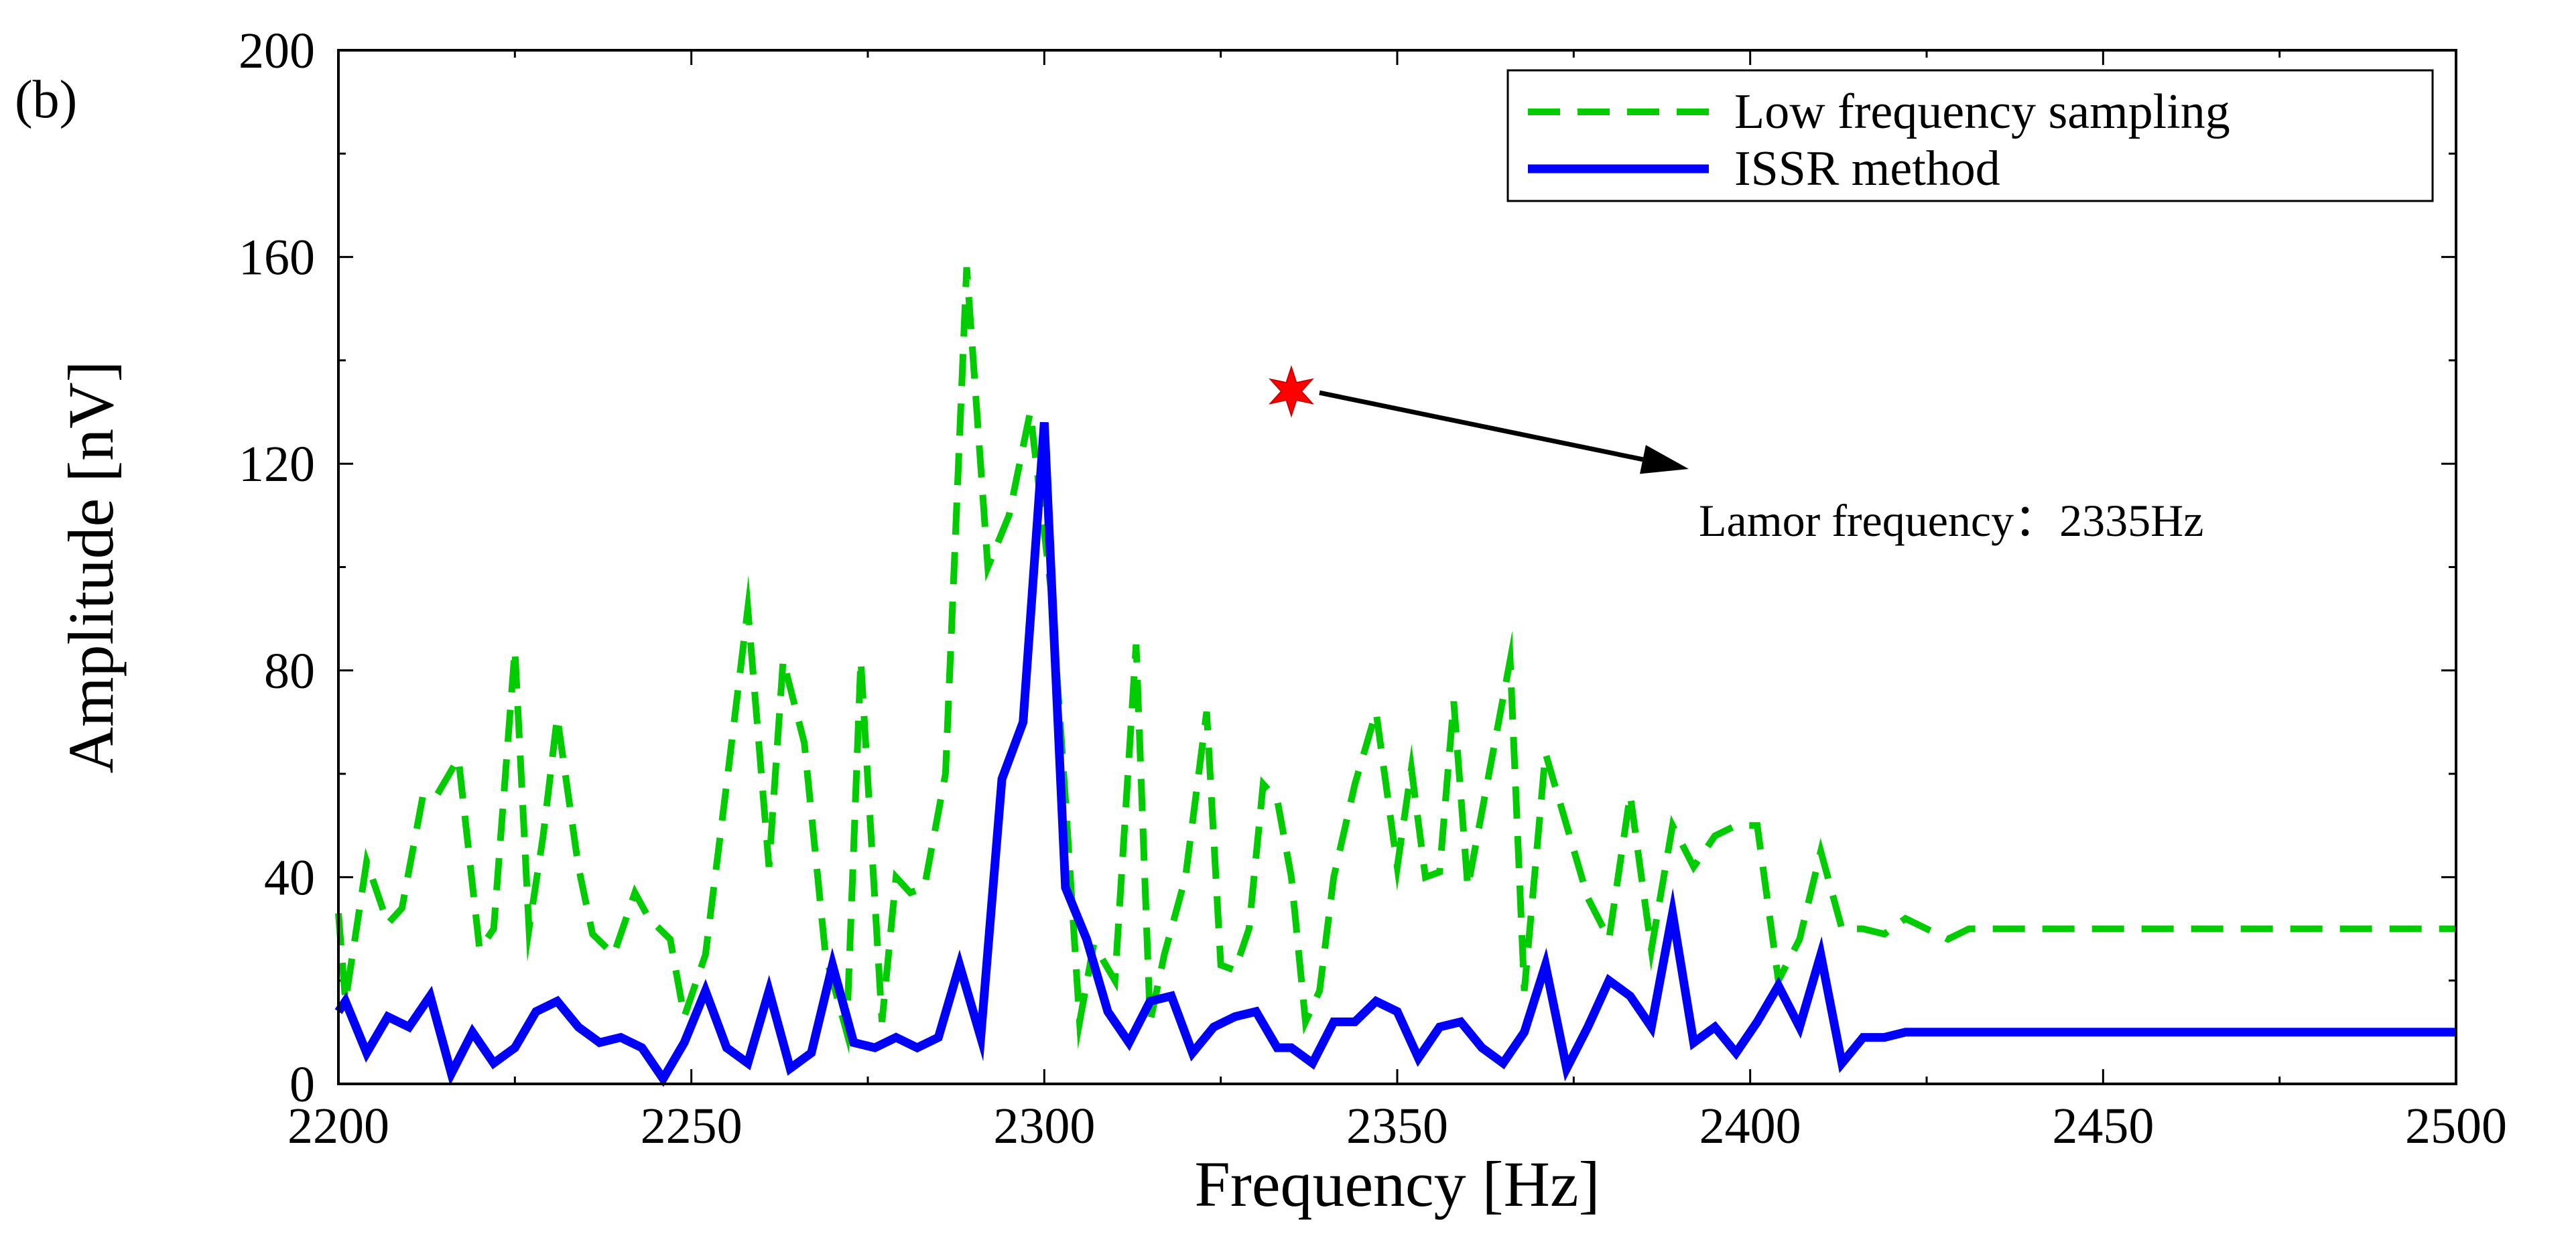  What do you see at coordinates (277, 464) in the screenshot?
I see `y-tick-label: 120` at bounding box center [277, 464].